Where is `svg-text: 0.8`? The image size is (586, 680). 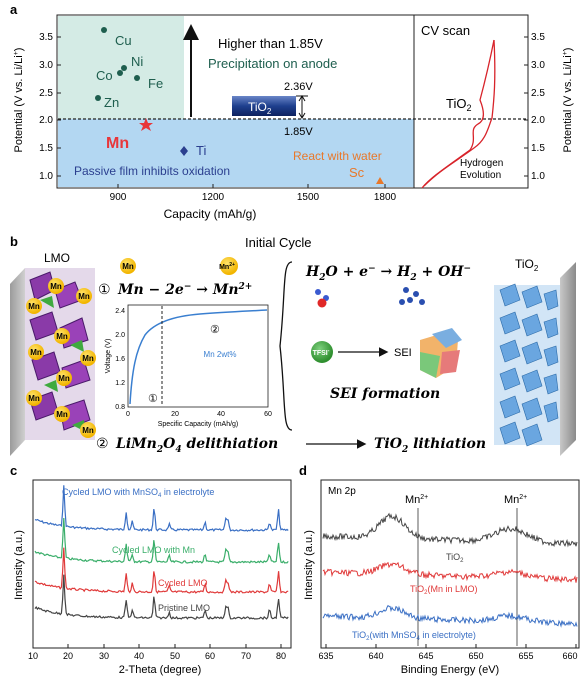 svg-text: 0.8 is located at coordinates (120, 407).